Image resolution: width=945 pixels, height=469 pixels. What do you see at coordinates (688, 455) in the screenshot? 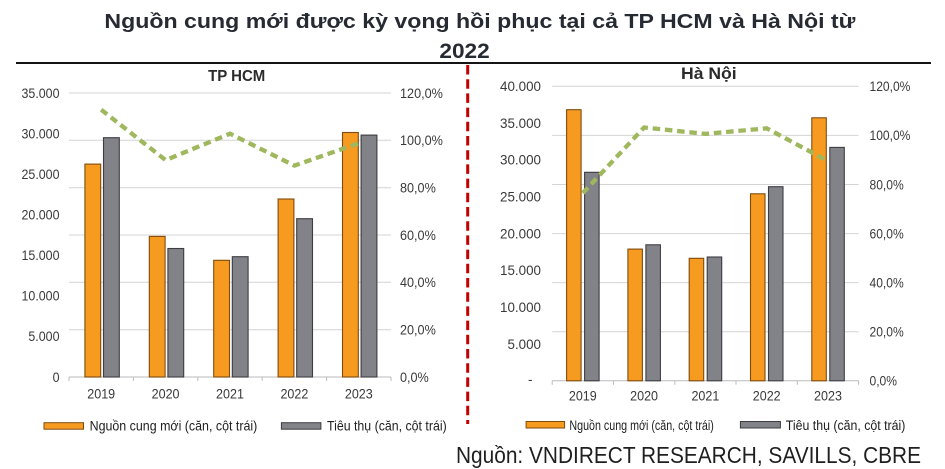
I see `svg-text:Nguồn: VNDIRECT RESEARCH, SAVI: Nguồn: VNDIRECT RESEARCH, SAVILLS, CBRE` at bounding box center [688, 455].